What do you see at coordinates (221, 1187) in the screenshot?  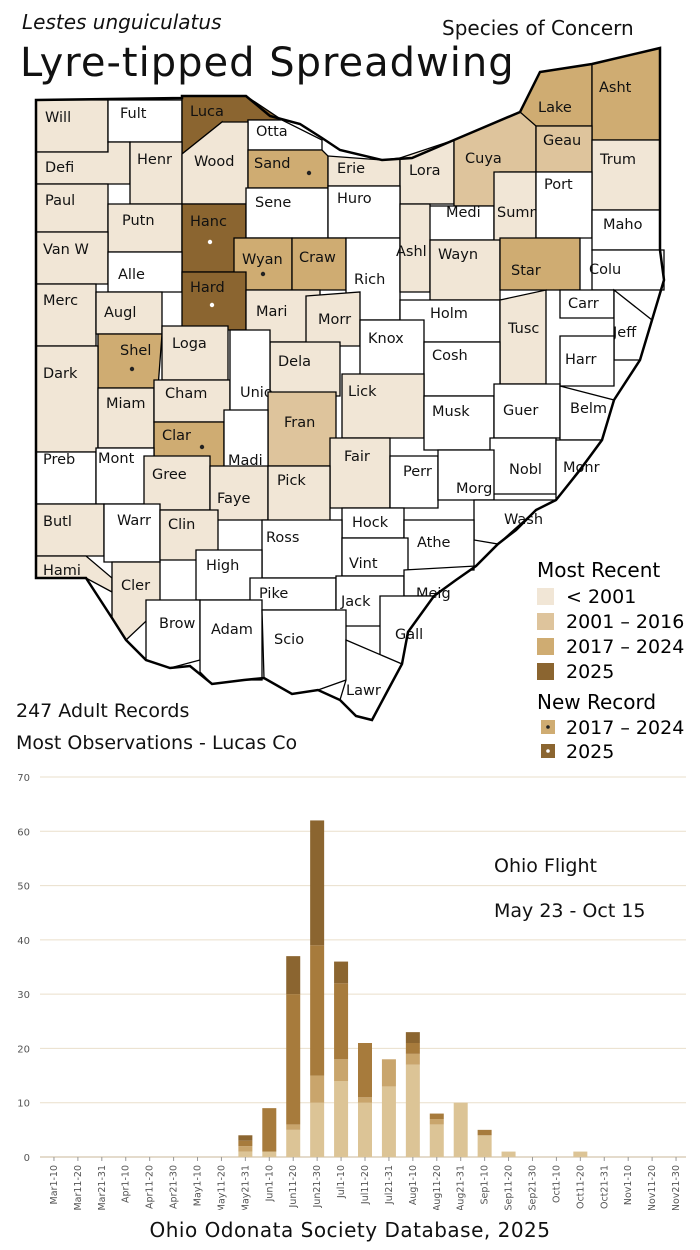 I see `x-tick-May11-20: May11-20` at bounding box center [221, 1187].